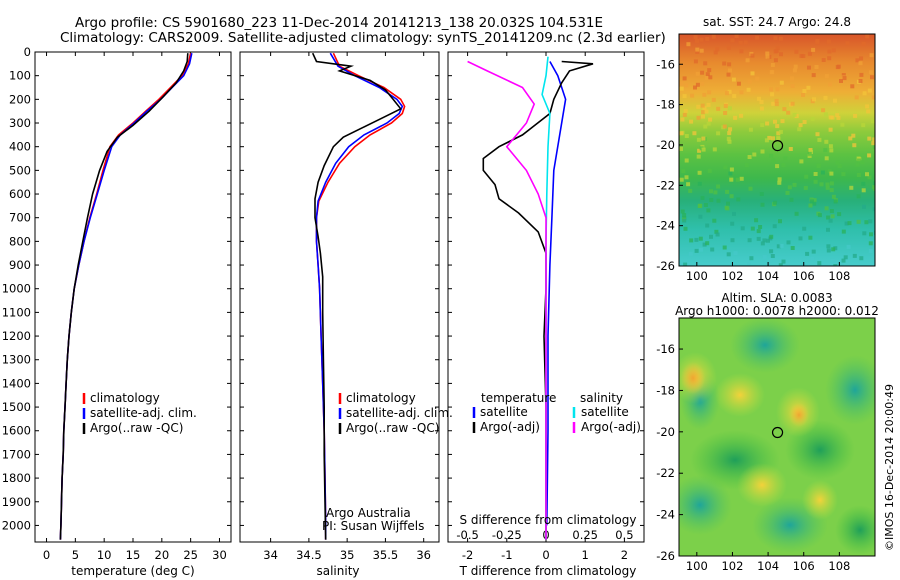 The height and width of the screenshot is (580, 900). I want to click on legend-label: satellite-adj. clim., so click(399, 413).